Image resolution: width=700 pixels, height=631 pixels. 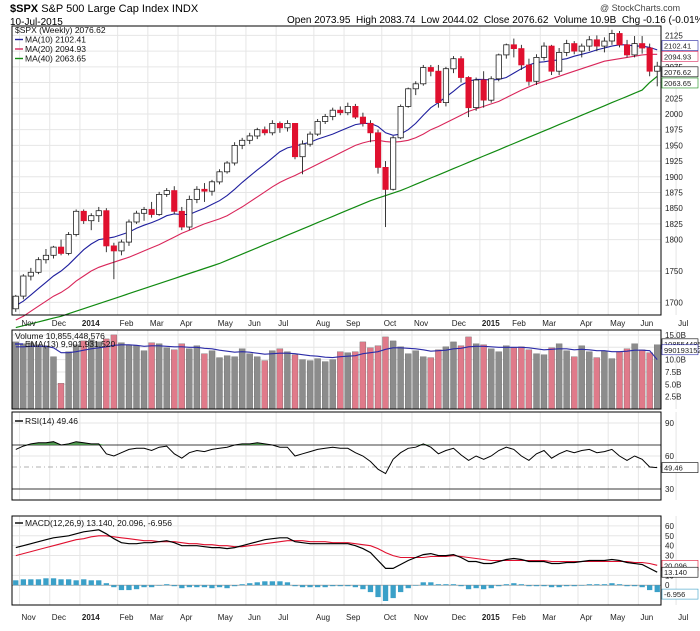 I want to click on bottom-xlabel-17: Apr, so click(x=586, y=617).